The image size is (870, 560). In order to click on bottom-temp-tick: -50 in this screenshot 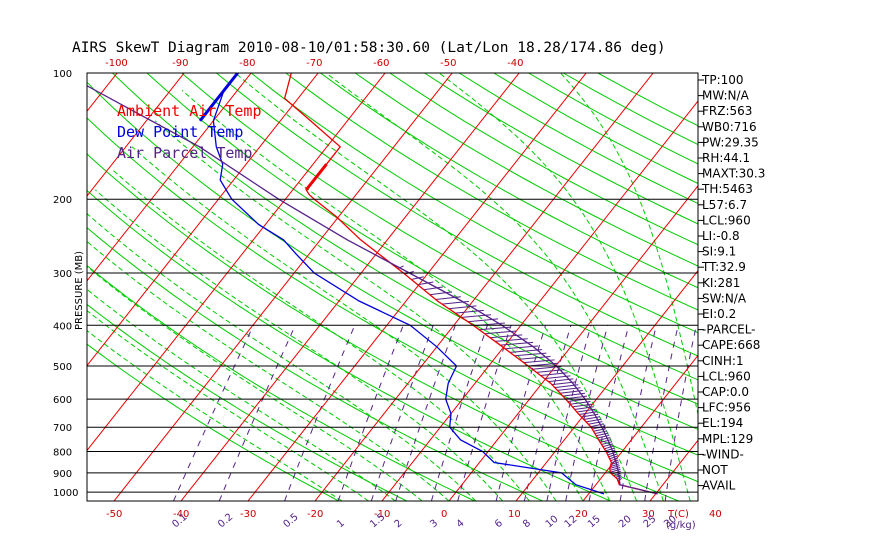, I will do `click(114, 514)`.